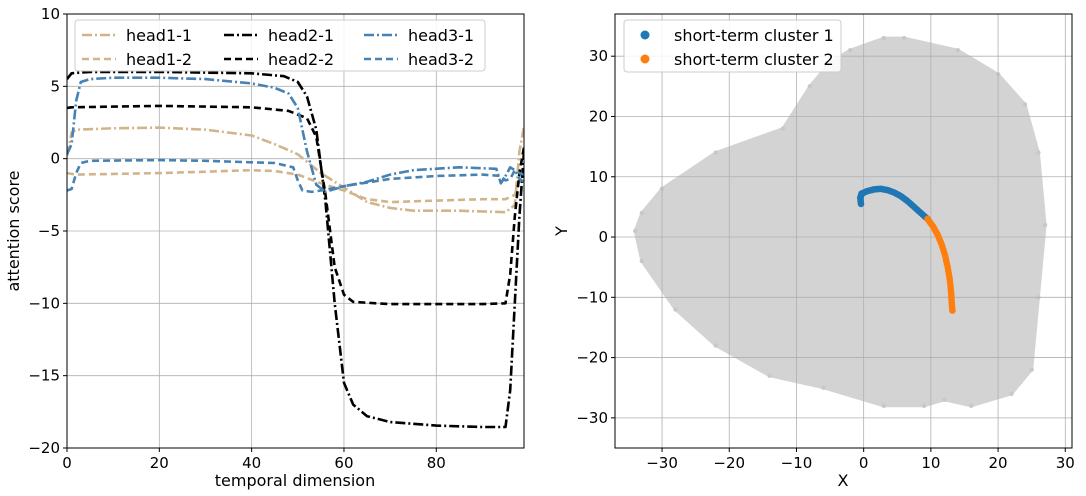 The width and height of the screenshot is (1086, 496). I want to click on right-ytick-label: 20, so click(598, 116).